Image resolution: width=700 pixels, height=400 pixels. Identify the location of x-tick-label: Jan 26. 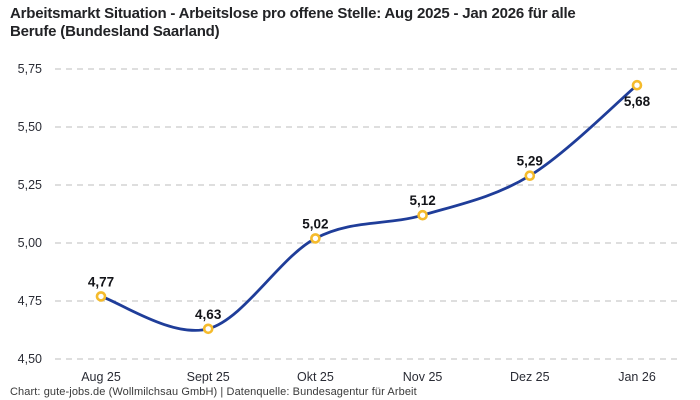
(637, 377).